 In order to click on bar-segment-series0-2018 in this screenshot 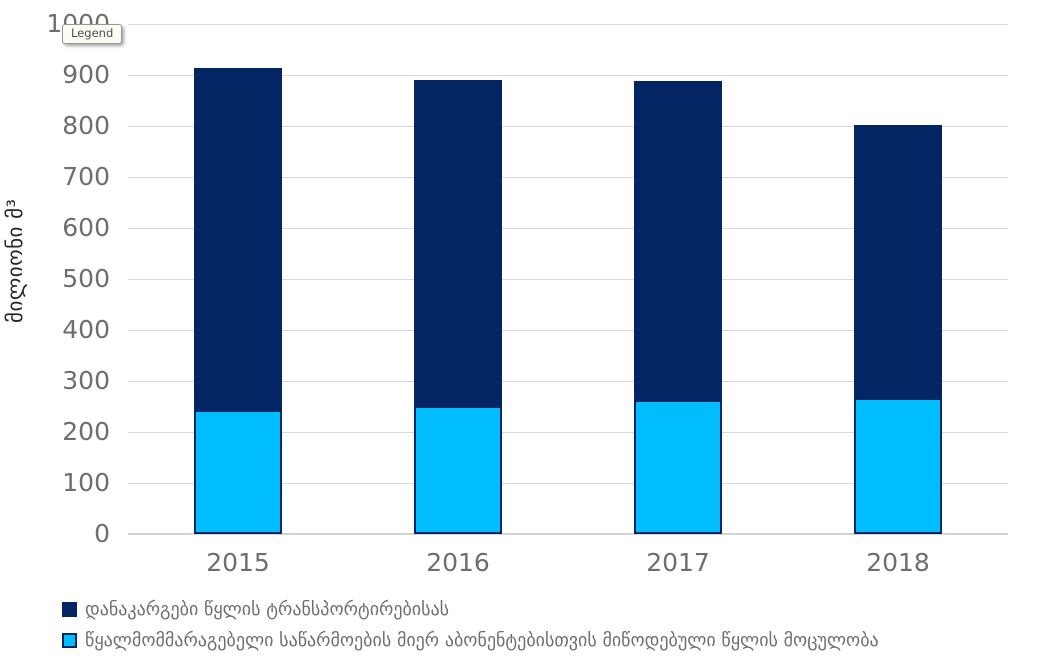, I will do `click(898, 261)`.